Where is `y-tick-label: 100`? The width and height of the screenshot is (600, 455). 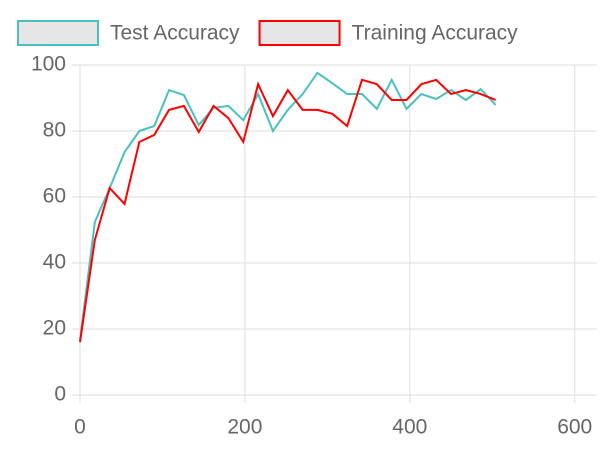 y-tick-label: 100 is located at coordinates (48, 64).